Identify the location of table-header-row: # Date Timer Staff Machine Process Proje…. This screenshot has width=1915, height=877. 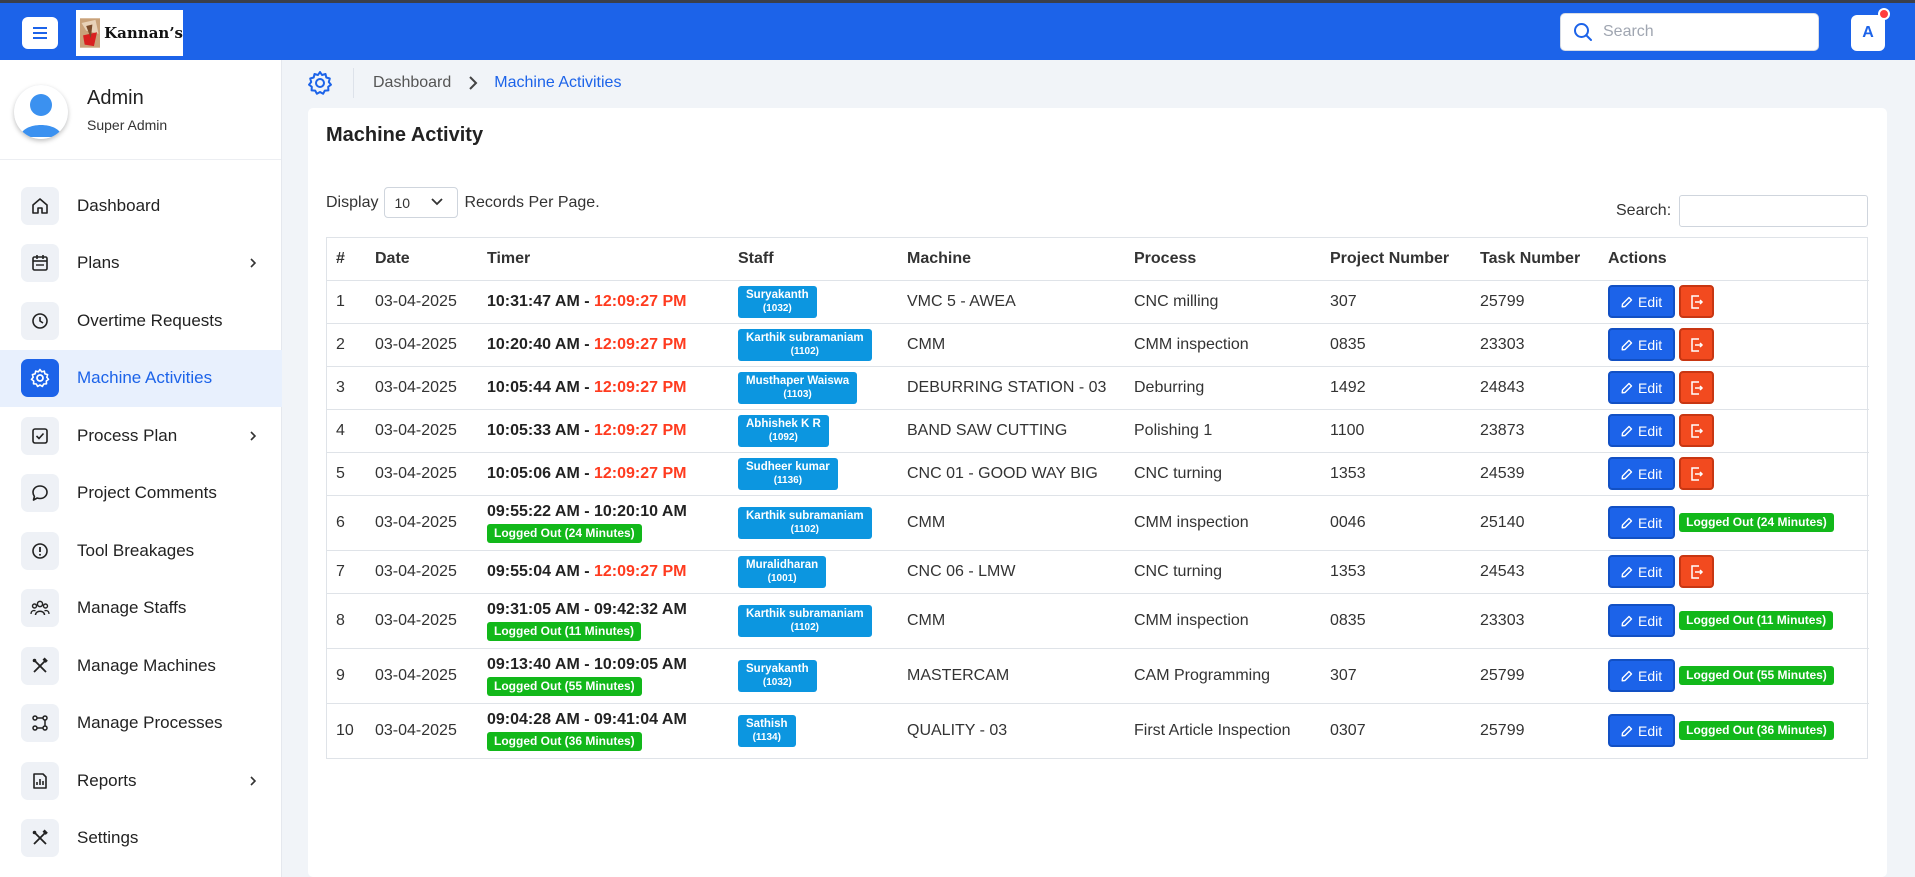
(1098, 259).